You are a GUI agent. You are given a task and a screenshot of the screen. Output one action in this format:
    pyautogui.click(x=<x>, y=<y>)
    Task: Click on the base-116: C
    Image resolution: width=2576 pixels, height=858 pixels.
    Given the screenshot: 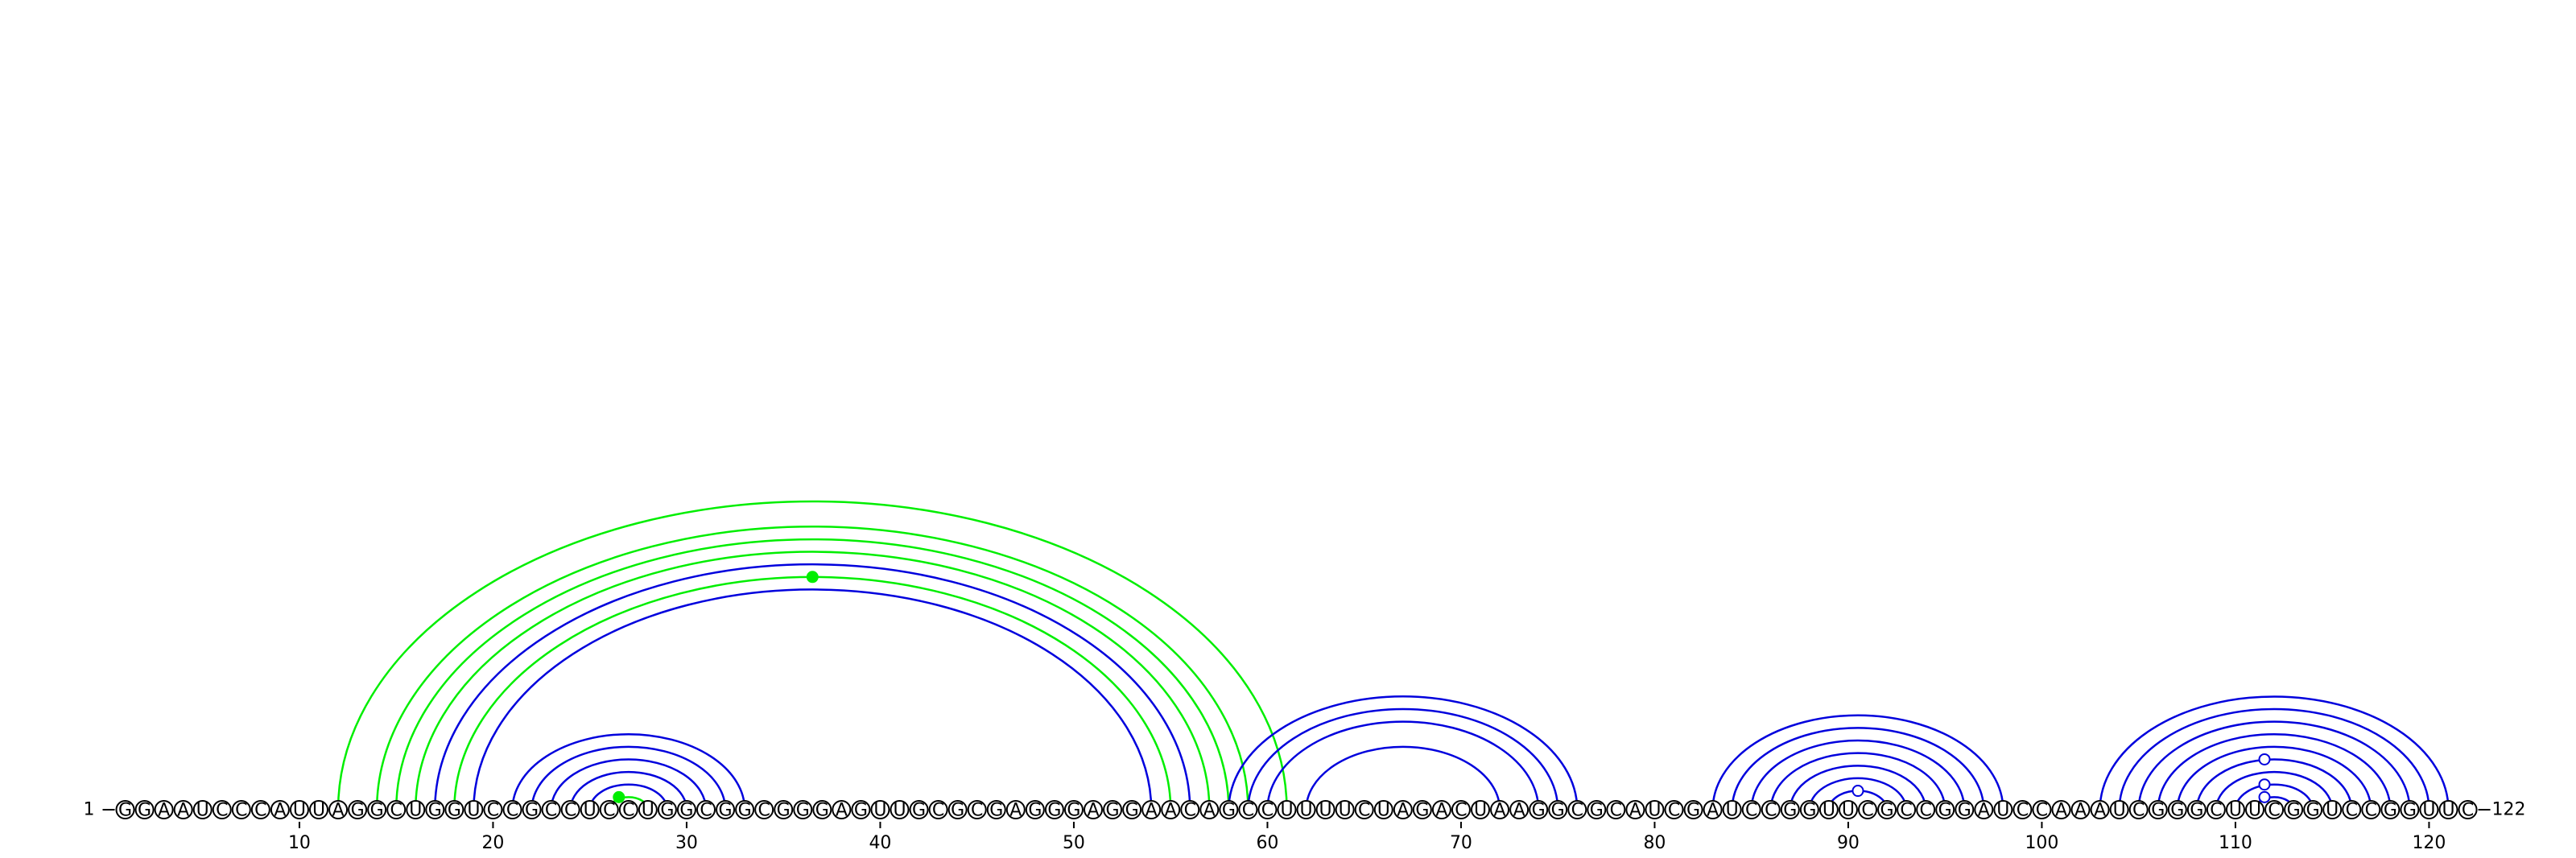 What is the action you would take?
    pyautogui.click(x=2352, y=811)
    